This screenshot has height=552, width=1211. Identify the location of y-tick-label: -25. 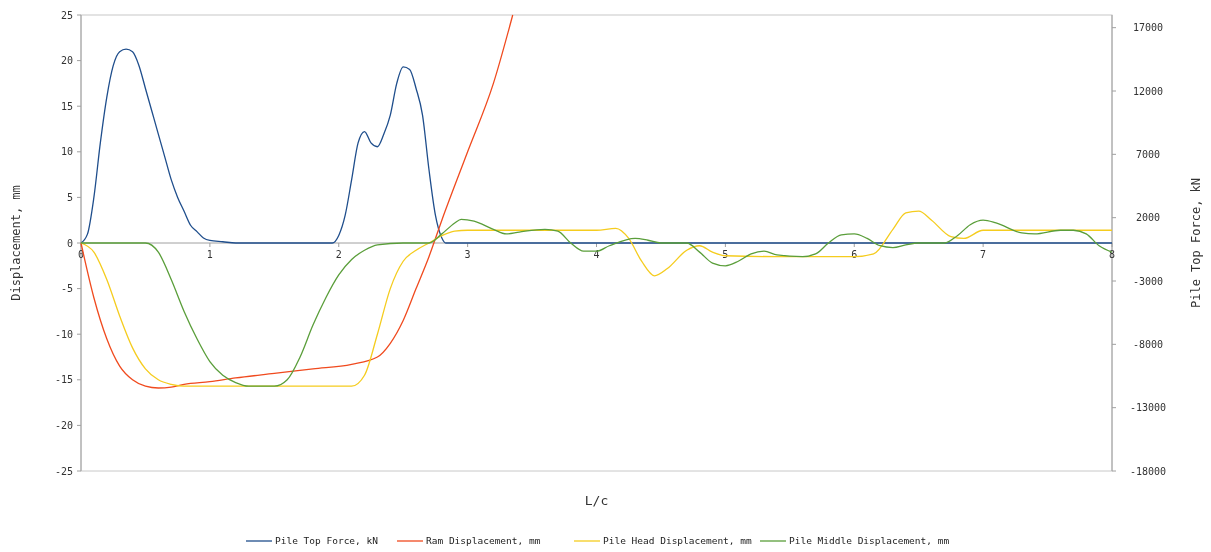
(63, 471).